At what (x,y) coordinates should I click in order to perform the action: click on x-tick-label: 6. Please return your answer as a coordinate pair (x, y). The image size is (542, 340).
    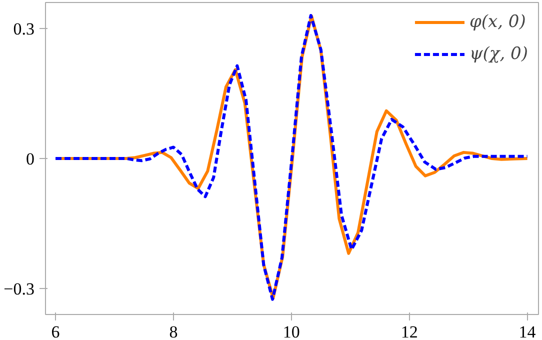
    Looking at the image, I should click on (55, 331).